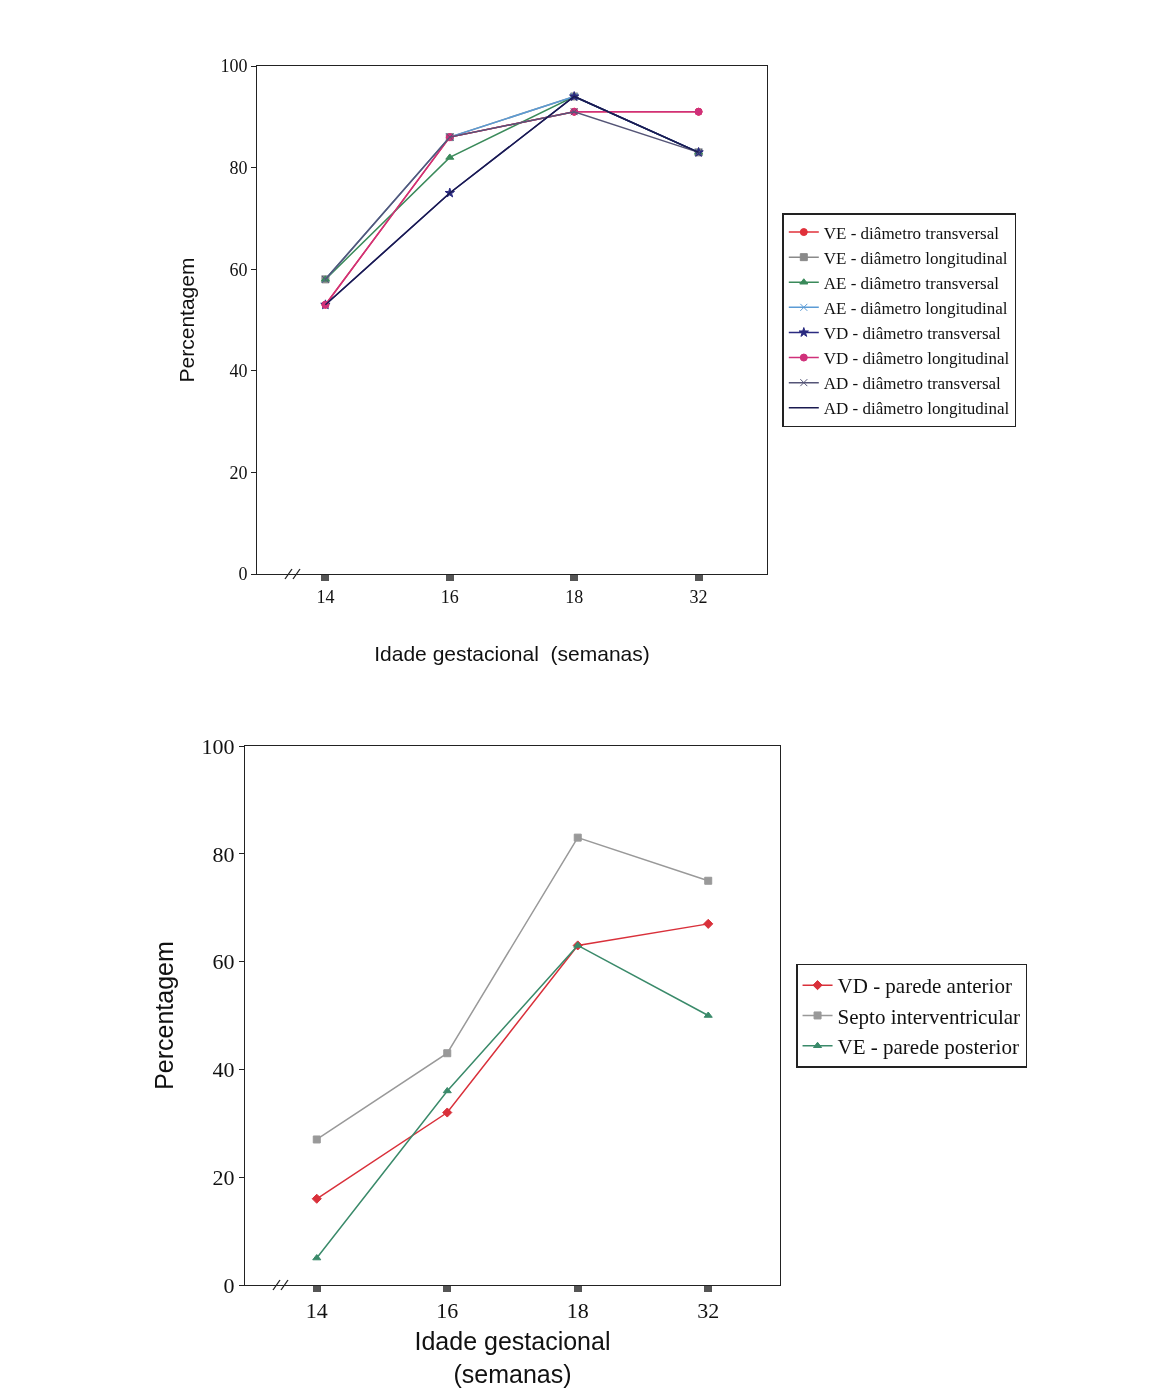 The height and width of the screenshot is (1394, 1163). What do you see at coordinates (911, 233) in the screenshot?
I see `legend-label: VE - diâmetro transversal` at bounding box center [911, 233].